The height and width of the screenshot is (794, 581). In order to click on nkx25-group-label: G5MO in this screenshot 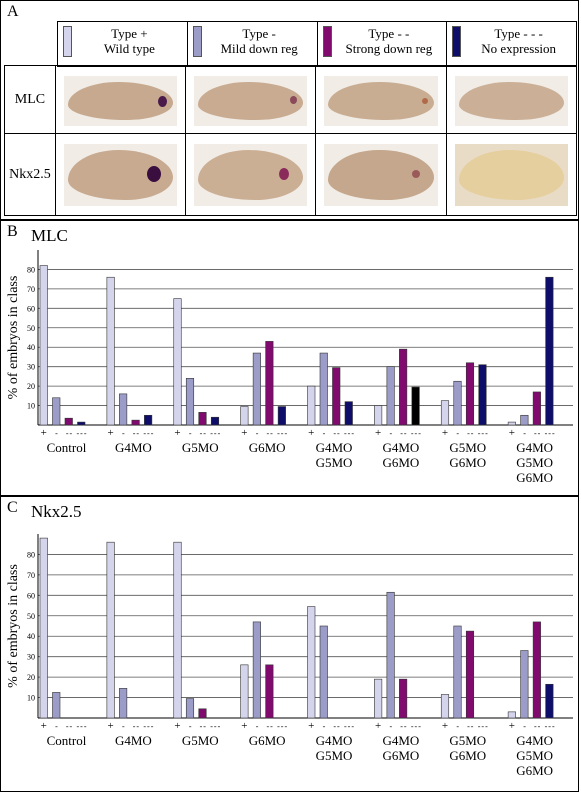, I will do `click(467, 740)`.